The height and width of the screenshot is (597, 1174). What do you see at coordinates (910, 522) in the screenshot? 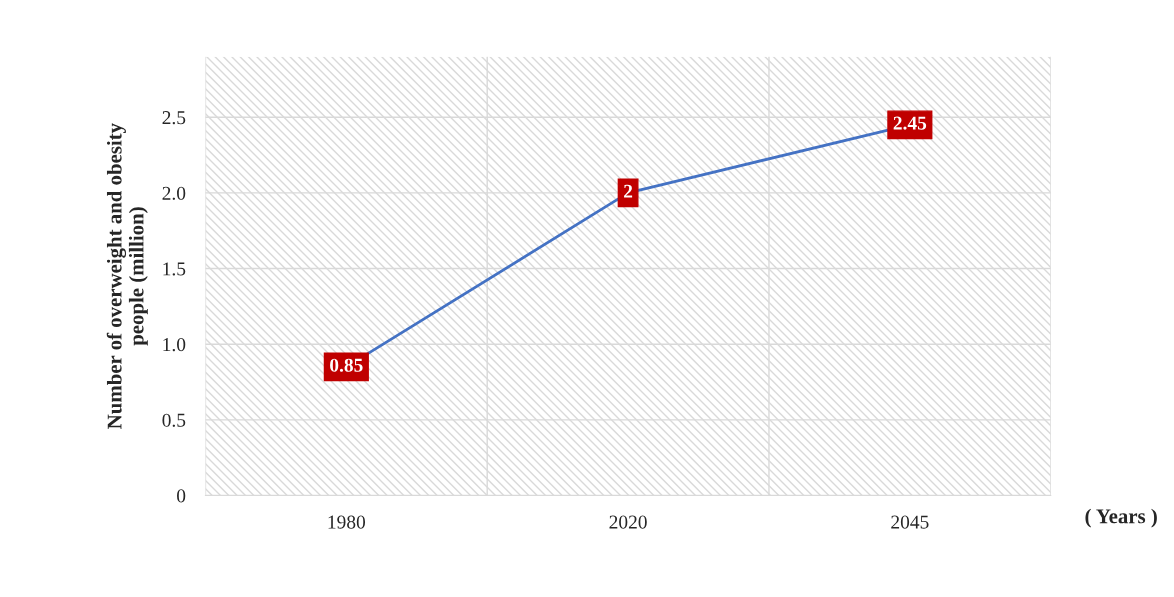
I see `x-tick-label: 2045` at bounding box center [910, 522].